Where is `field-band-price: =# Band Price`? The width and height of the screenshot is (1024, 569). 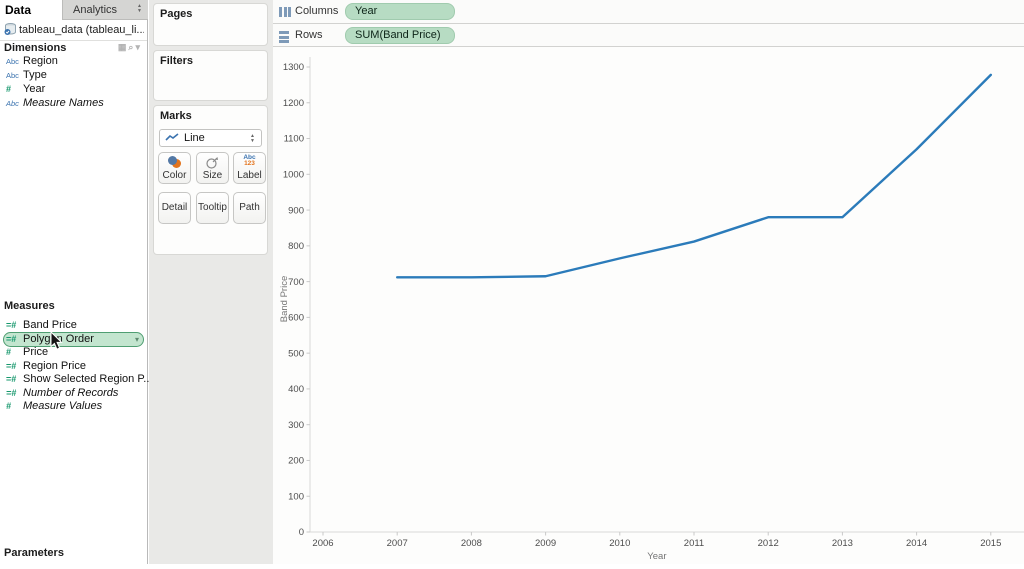 field-band-price: =# Band Price is located at coordinates (73, 326).